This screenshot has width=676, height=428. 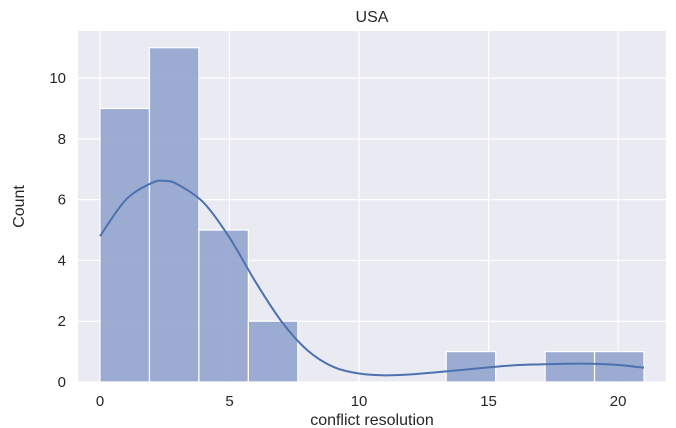 What do you see at coordinates (372, 17) in the screenshot?
I see `chart-title: USA` at bounding box center [372, 17].